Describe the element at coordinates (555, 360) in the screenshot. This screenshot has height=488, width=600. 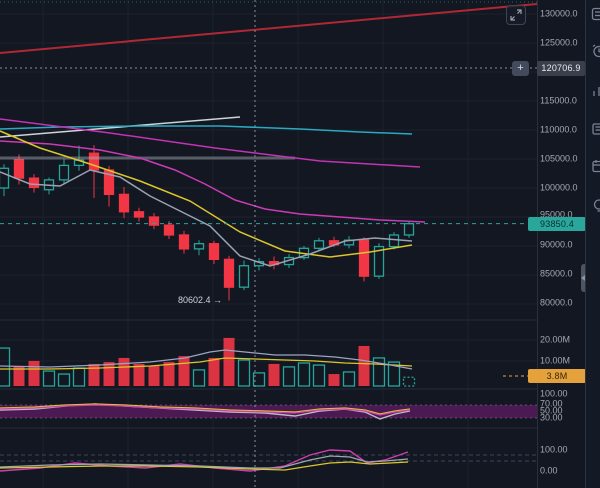
I see `volume-tick: 10.00M` at that location.